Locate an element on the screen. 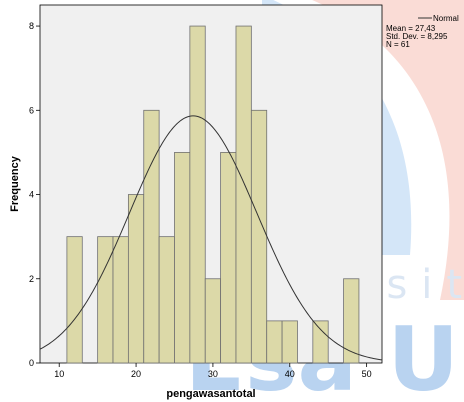  legend-stat: Mean = 27,43 is located at coordinates (411, 28).